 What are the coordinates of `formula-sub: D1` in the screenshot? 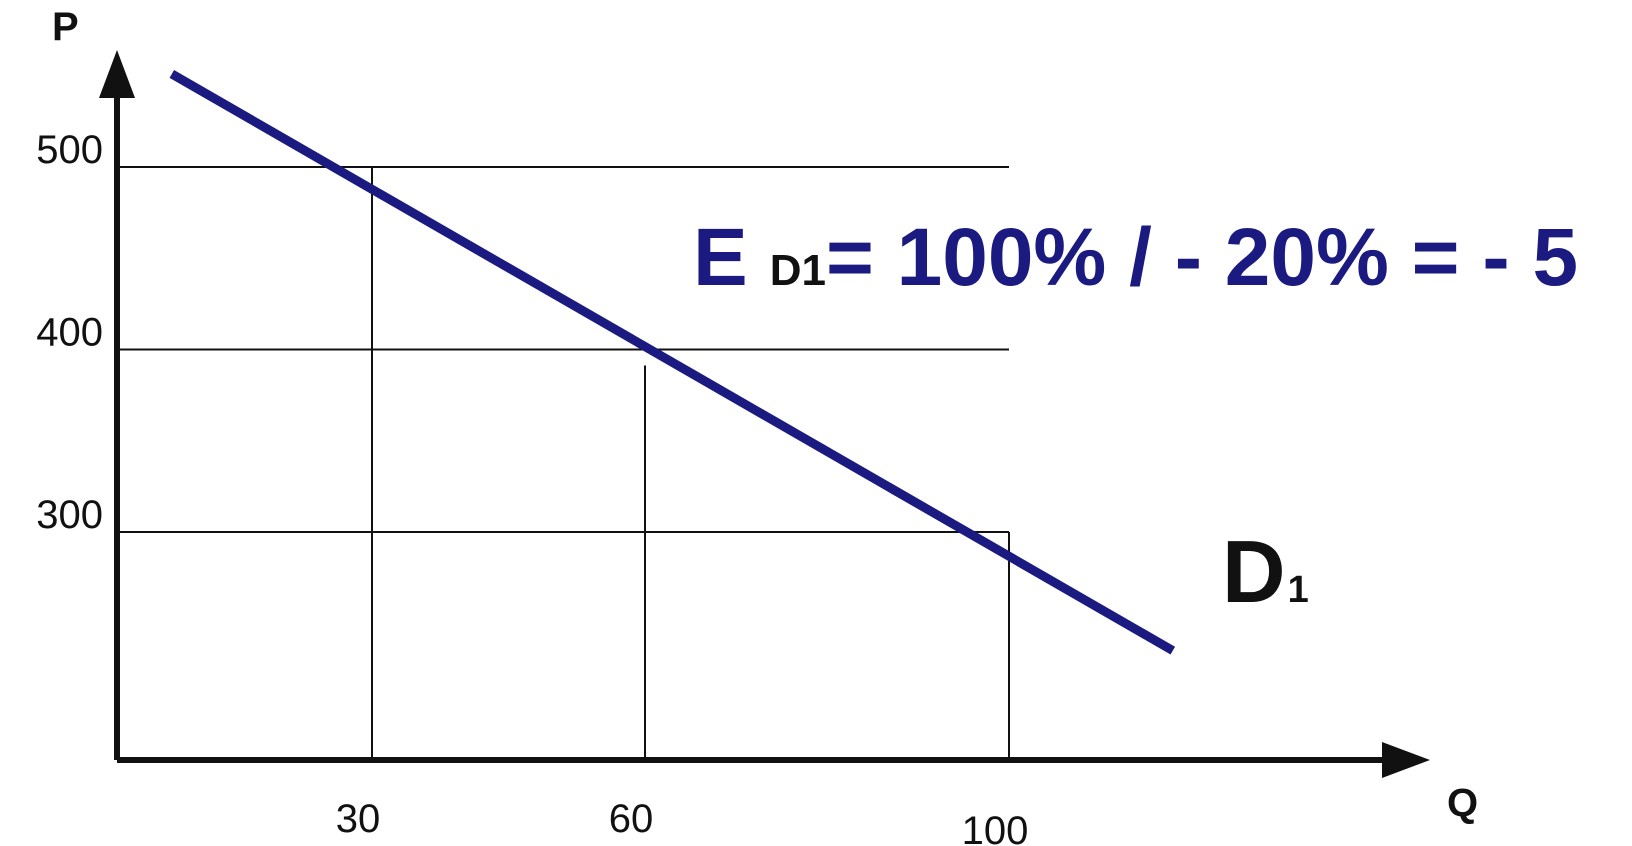 It's located at (798, 270).